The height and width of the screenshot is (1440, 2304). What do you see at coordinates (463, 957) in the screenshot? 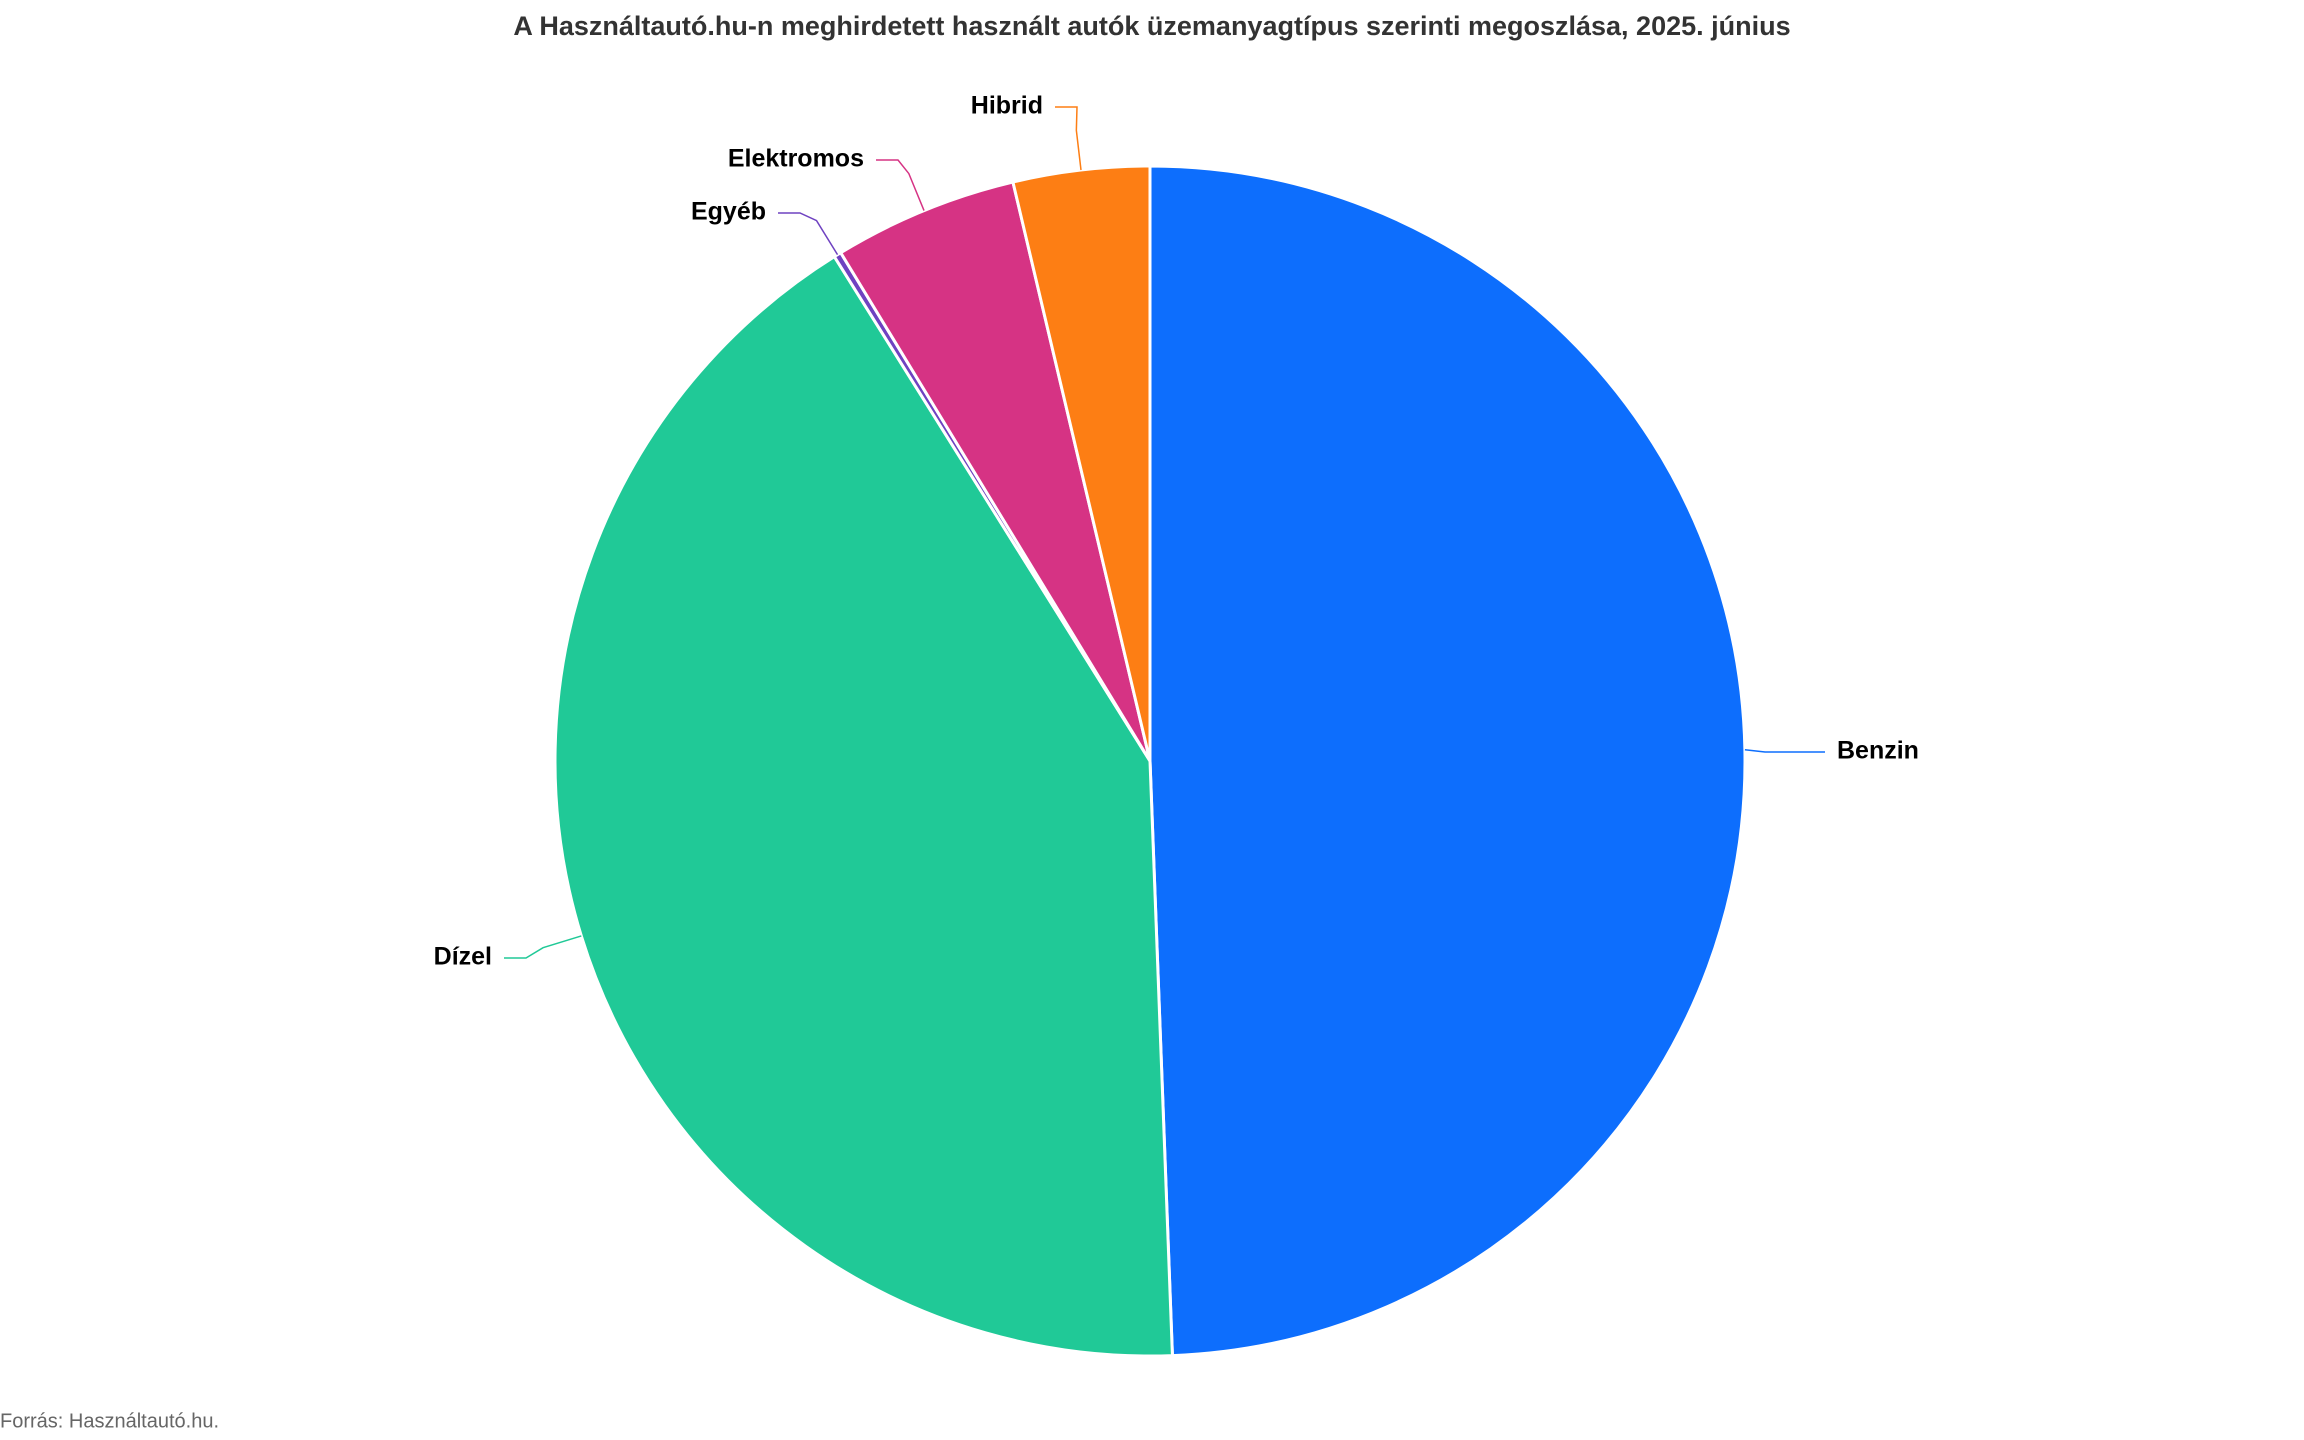
I see `slice-label: Dízel` at bounding box center [463, 957].